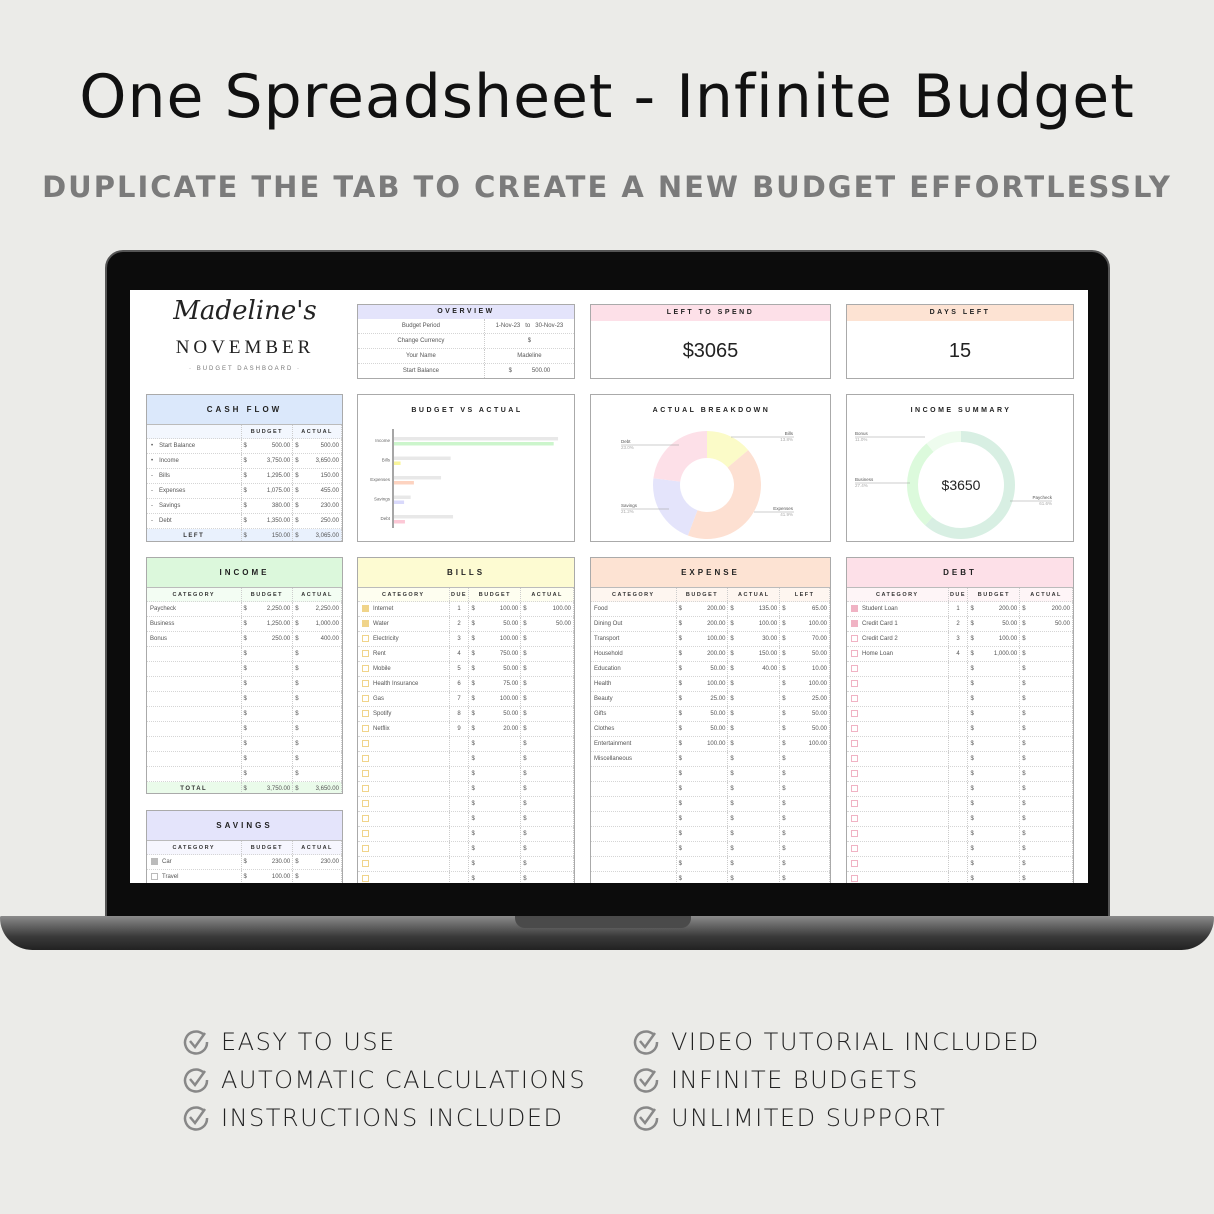 The height and width of the screenshot is (1214, 1214). What do you see at coordinates (317, 476) in the screenshot?
I see `actual-cell: $150.00` at bounding box center [317, 476].